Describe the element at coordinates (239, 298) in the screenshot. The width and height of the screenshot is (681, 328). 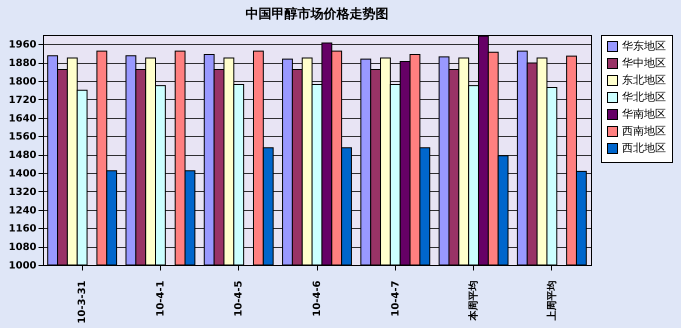
I see `x-tick-label: 10-4-5` at that location.